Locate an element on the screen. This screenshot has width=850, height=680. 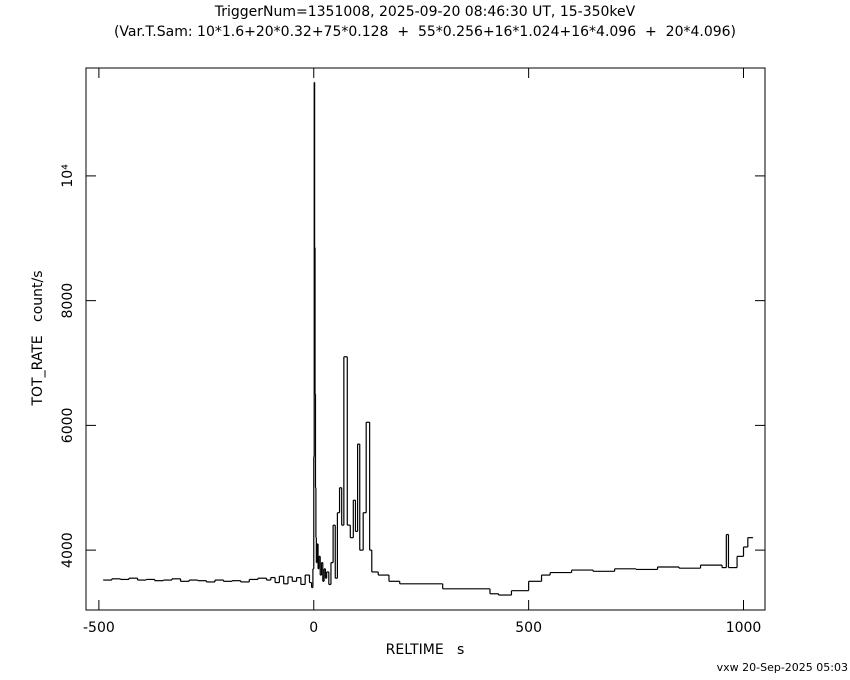
x-tick-label: 1000 is located at coordinates (744, 628).